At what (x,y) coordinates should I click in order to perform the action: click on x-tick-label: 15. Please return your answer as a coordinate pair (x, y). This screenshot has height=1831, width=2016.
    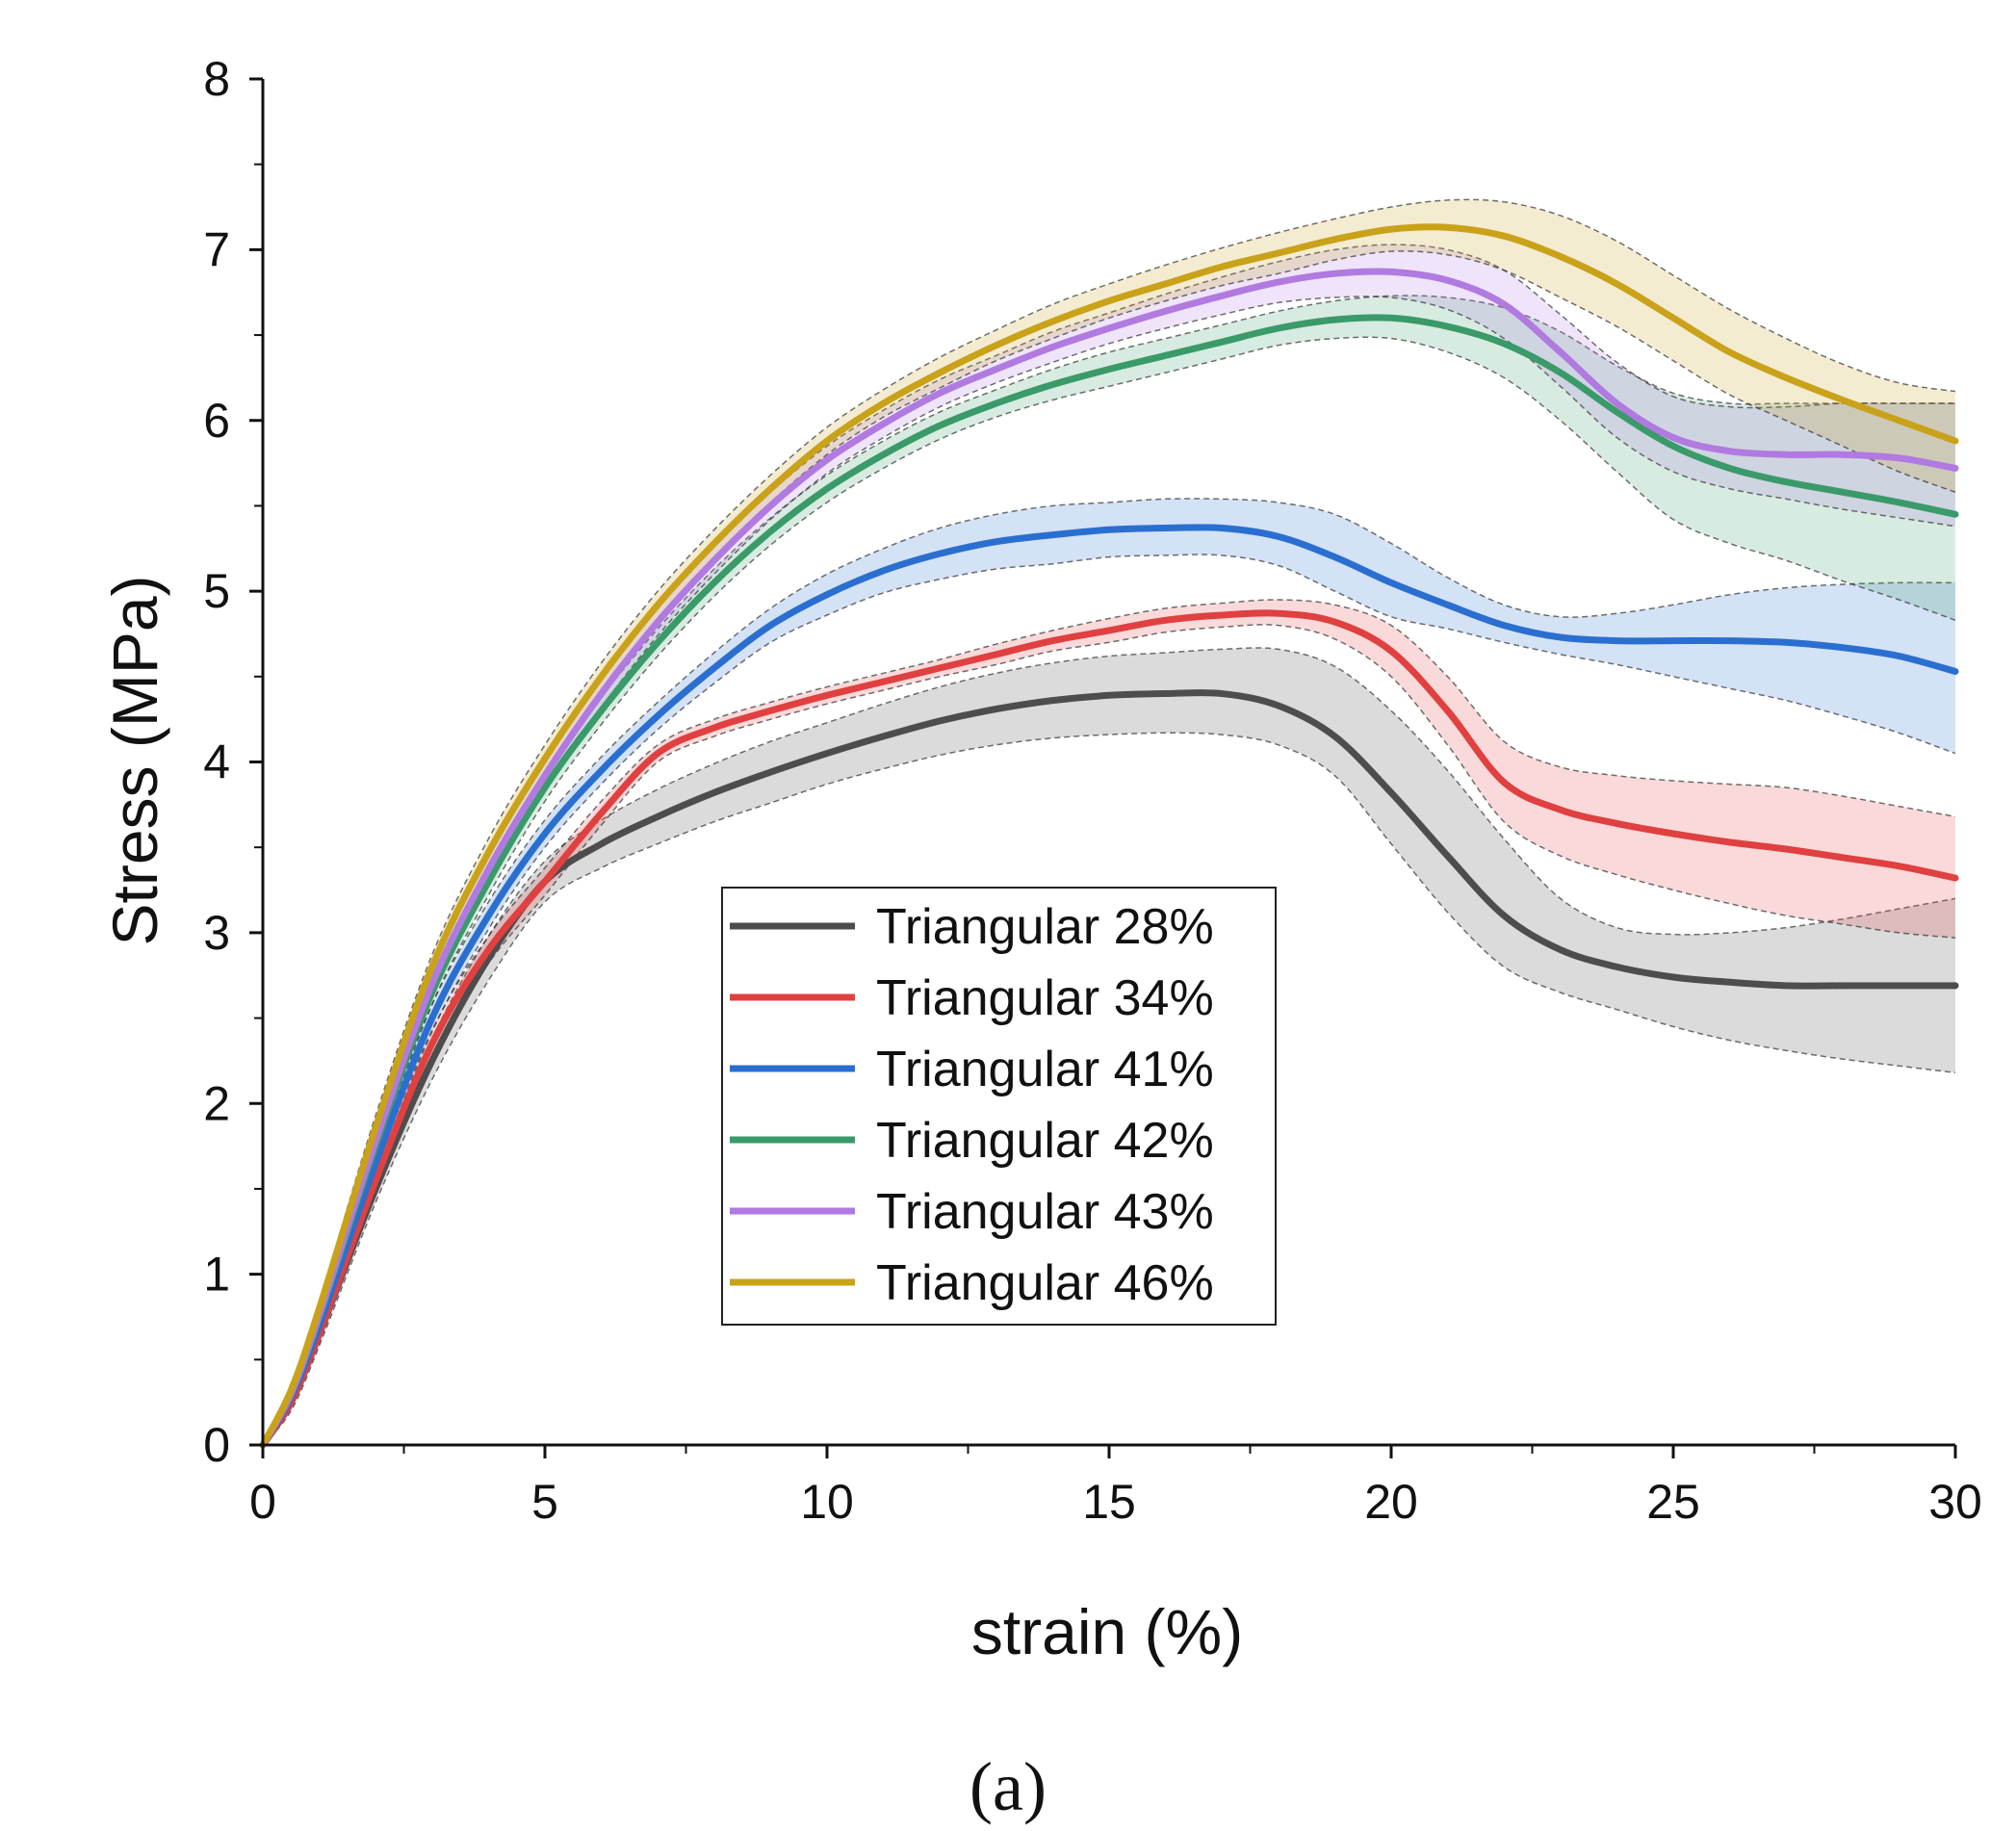
    Looking at the image, I should click on (1109, 1502).